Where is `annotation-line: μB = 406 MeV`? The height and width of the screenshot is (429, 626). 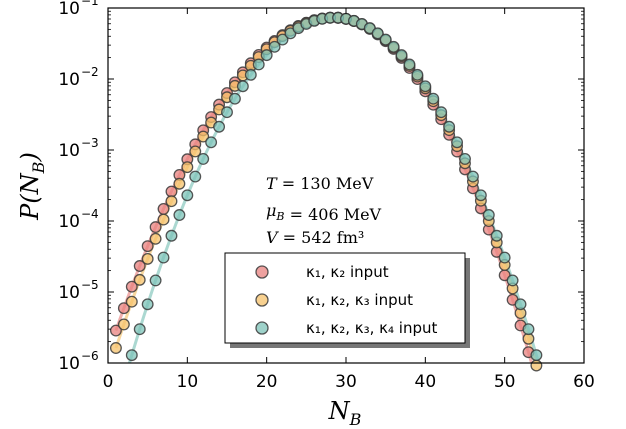
annotation-line: μB = 406 MeV is located at coordinates (324, 212).